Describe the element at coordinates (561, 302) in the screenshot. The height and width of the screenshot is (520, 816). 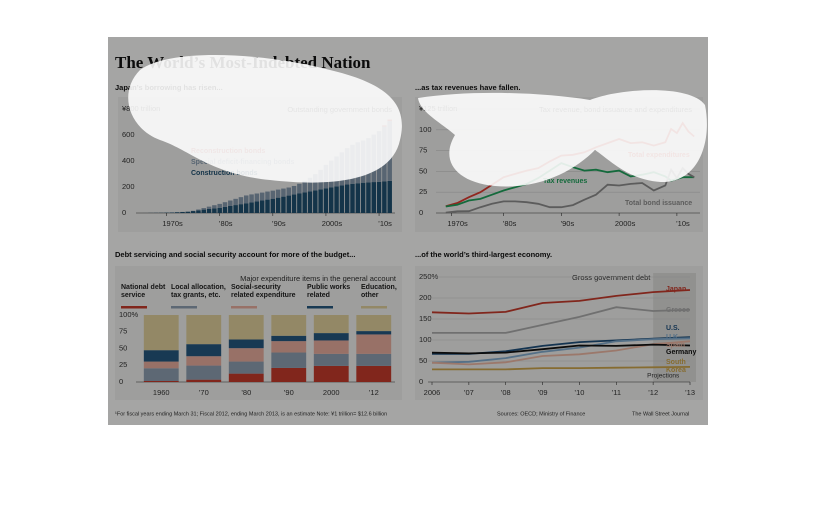
I see `series-line` at that location.